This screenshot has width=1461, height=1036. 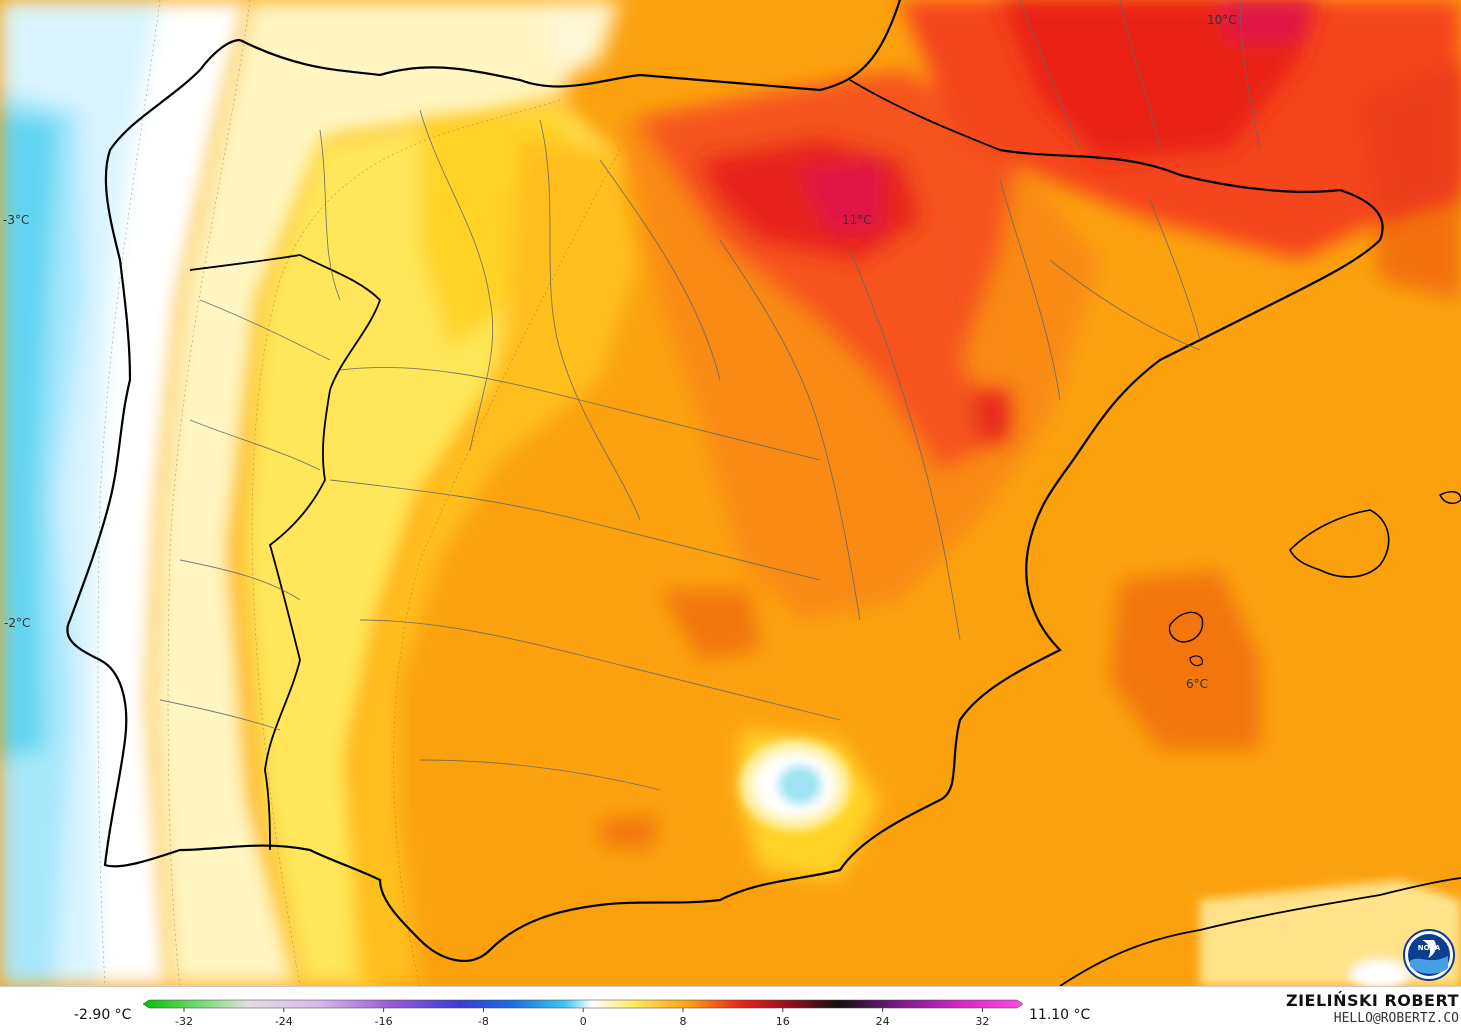 I want to click on pyrenees-border, so click(x=925, y=115).